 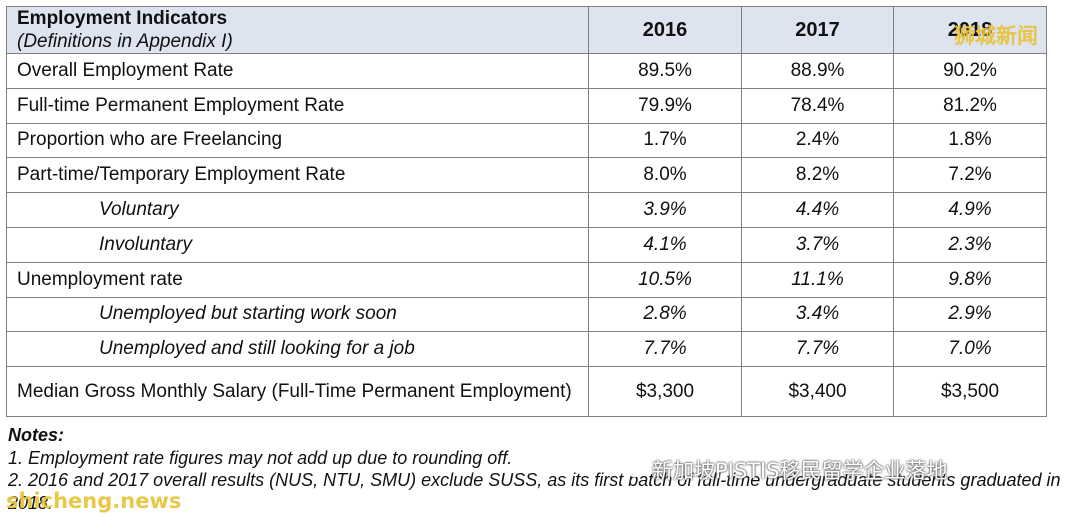 What do you see at coordinates (665, 105) in the screenshot?
I see `value-cell: 79.9%` at bounding box center [665, 105].